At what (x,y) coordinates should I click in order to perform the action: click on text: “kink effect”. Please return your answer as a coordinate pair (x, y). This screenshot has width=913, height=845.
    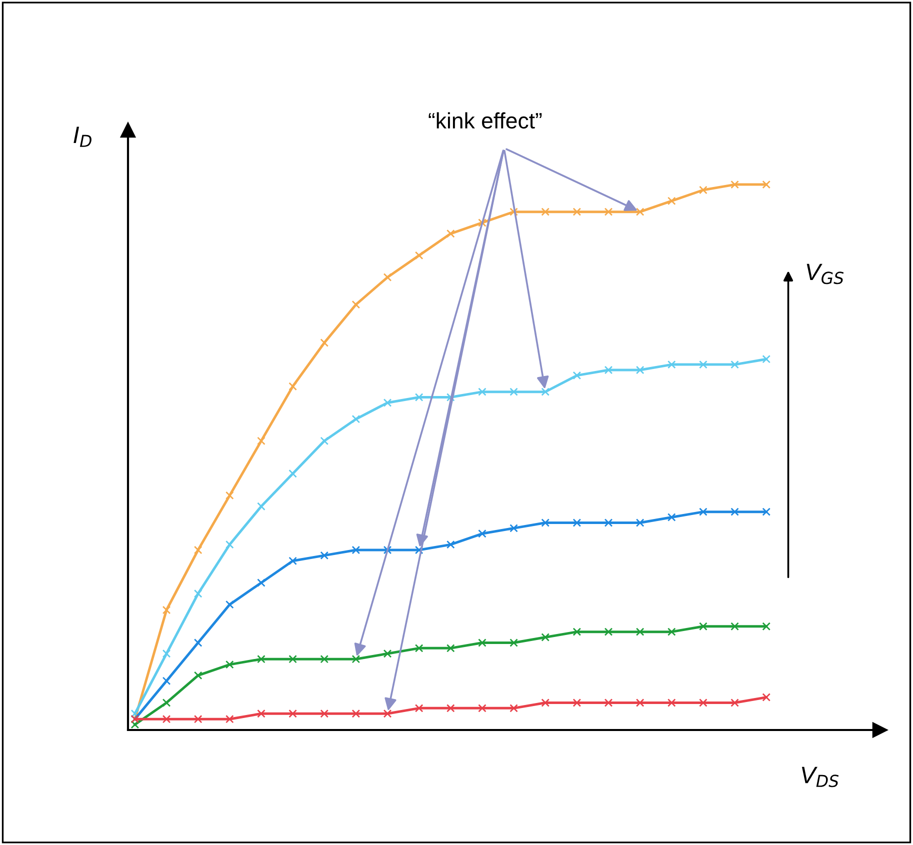
    Looking at the image, I should click on (485, 120).